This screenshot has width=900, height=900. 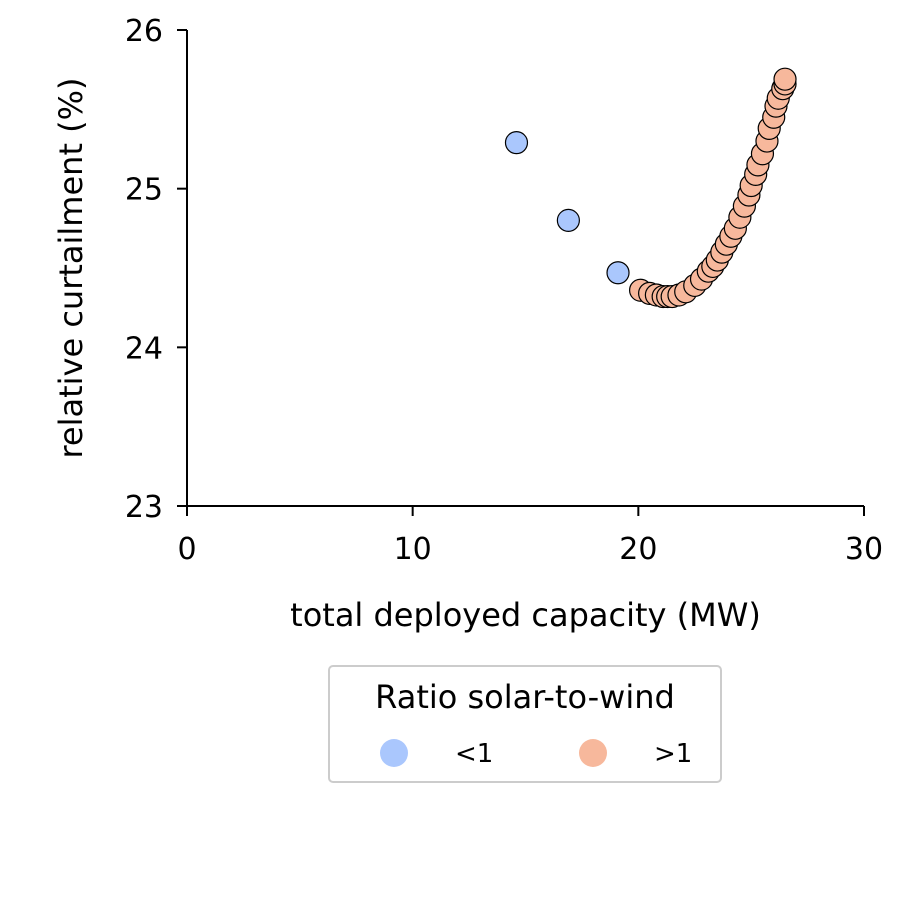 I want to click on x-tick-label: 0, so click(x=186, y=549).